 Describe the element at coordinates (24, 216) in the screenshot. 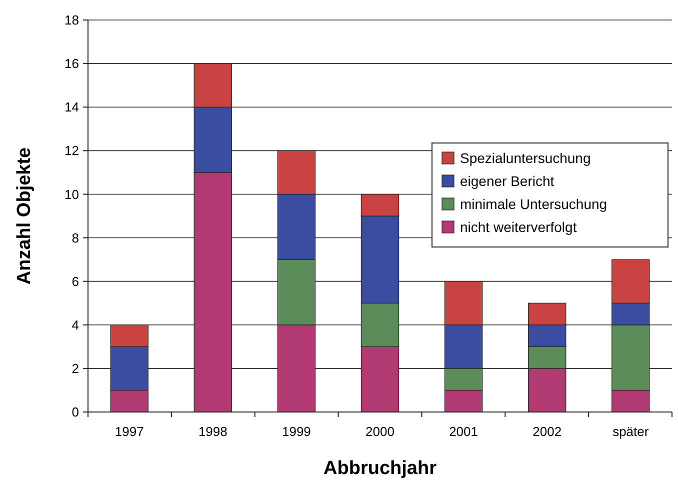

I see `y-axis-title: Anzahl Objekte` at that location.